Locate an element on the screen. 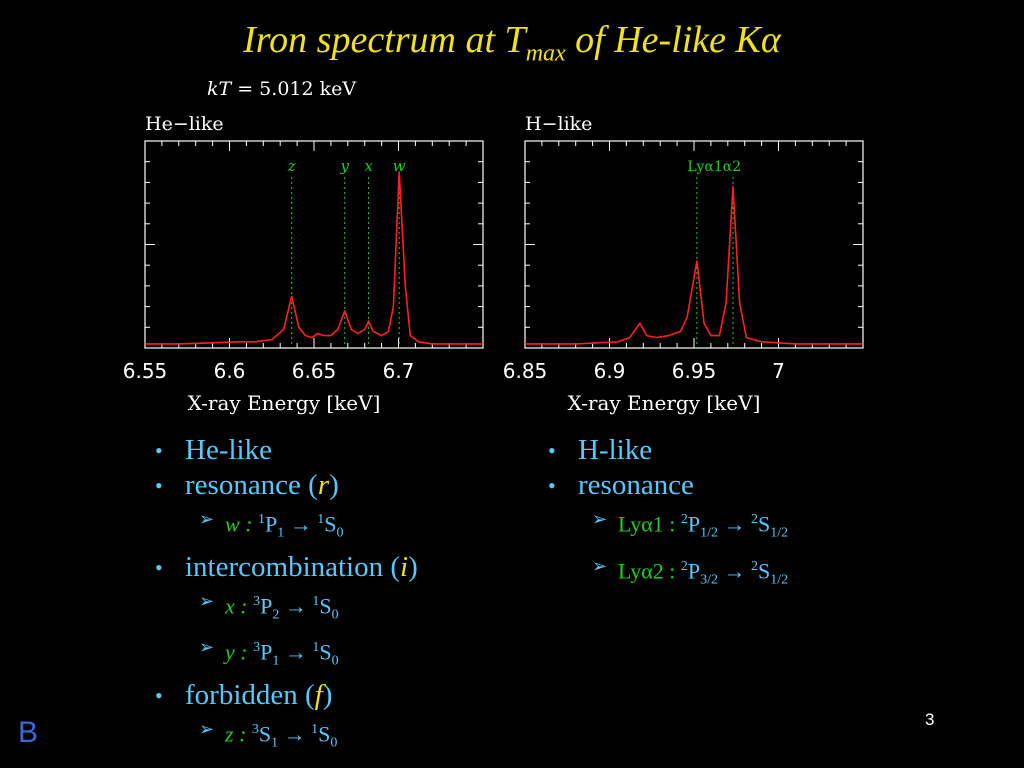 The width and height of the screenshot is (1024, 768). x-tick-label: 7 is located at coordinates (778, 371).